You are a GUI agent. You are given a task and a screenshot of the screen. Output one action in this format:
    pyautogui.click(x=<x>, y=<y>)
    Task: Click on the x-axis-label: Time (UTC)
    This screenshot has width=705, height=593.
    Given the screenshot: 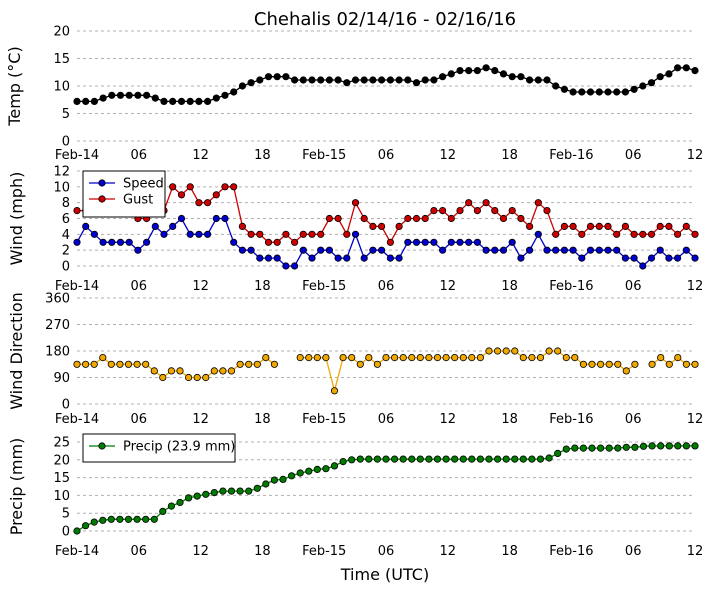 What is the action you would take?
    pyautogui.click(x=384, y=574)
    